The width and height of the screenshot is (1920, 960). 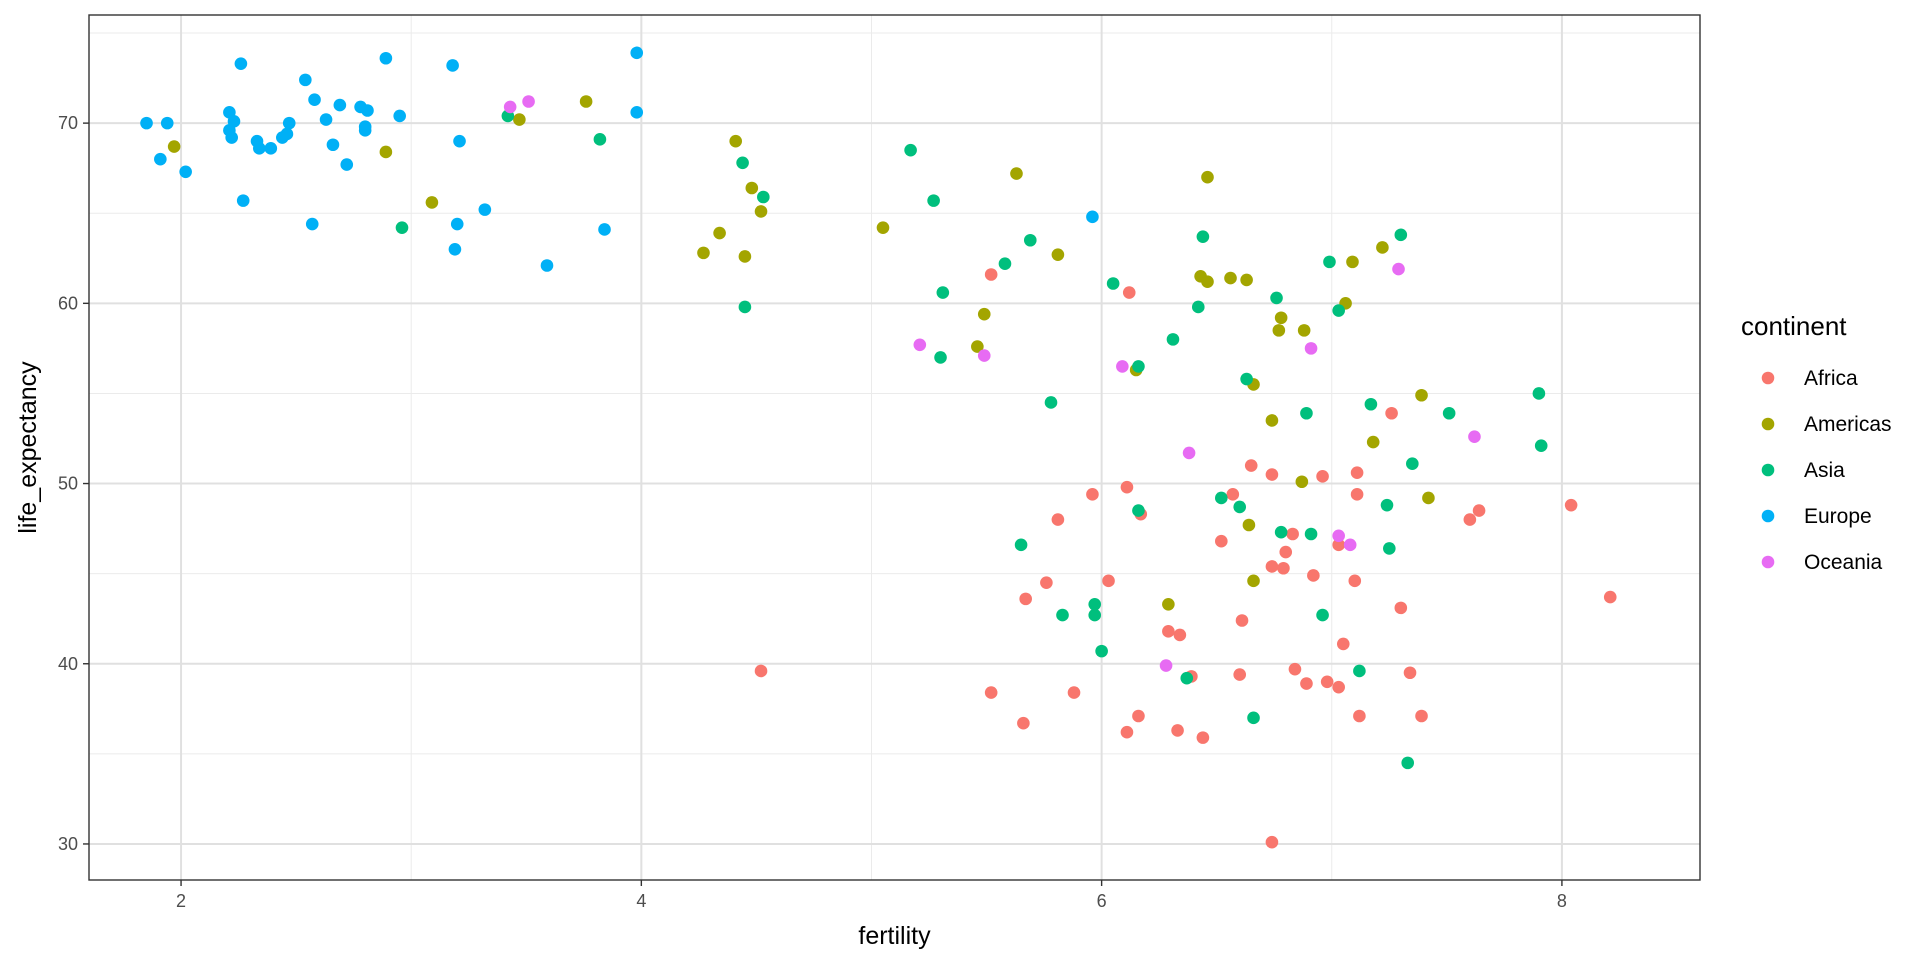 What do you see at coordinates (1768, 378) in the screenshot?
I see `legend-key-africa` at bounding box center [1768, 378].